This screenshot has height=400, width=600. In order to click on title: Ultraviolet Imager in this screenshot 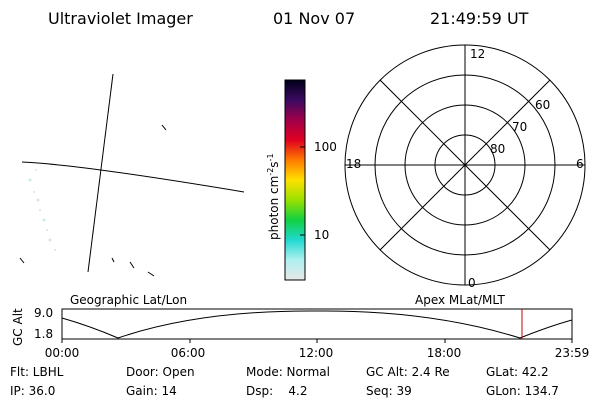, I will do `click(120, 18)`.